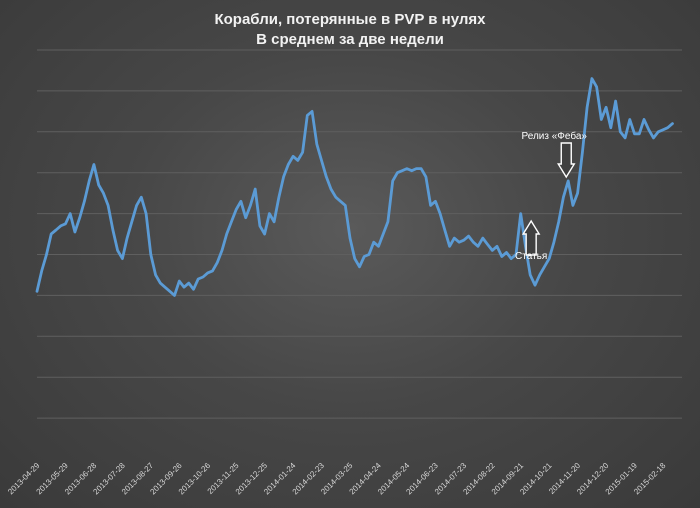  Describe the element at coordinates (350, 39) in the screenshot. I see `chart-subtitle: В среднем за две недели` at that location.